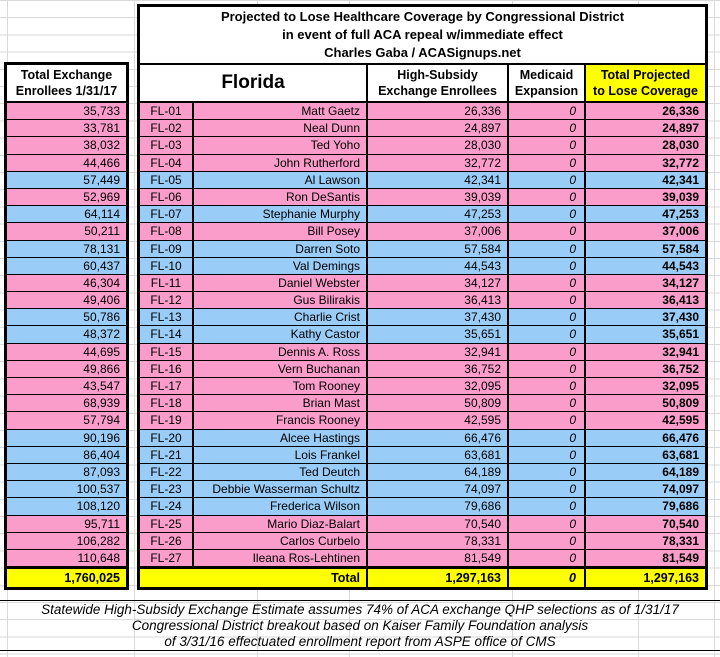  I want to click on subsidy-cell: 26,336, so click(438, 111).